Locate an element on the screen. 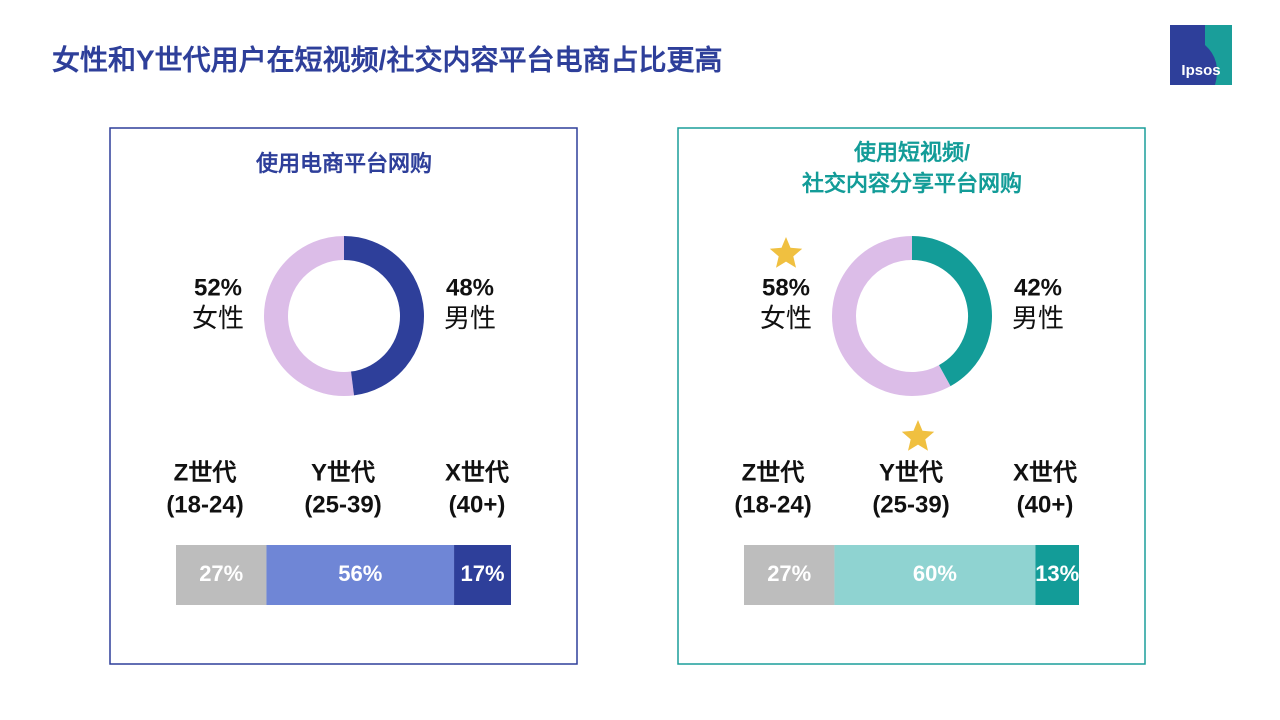 Image resolution: width=1280 pixels, height=720 pixels. bar-value-label: 17% is located at coordinates (483, 573).